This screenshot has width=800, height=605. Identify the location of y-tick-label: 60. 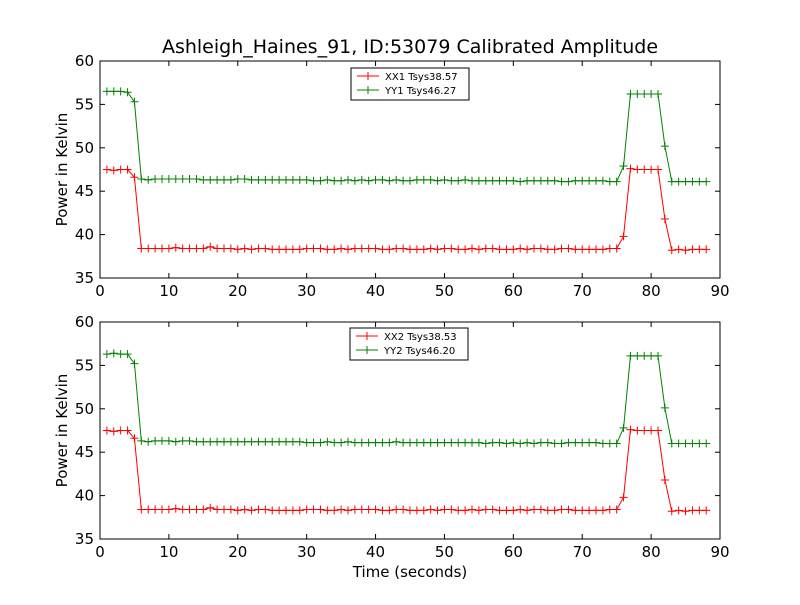
(84, 322).